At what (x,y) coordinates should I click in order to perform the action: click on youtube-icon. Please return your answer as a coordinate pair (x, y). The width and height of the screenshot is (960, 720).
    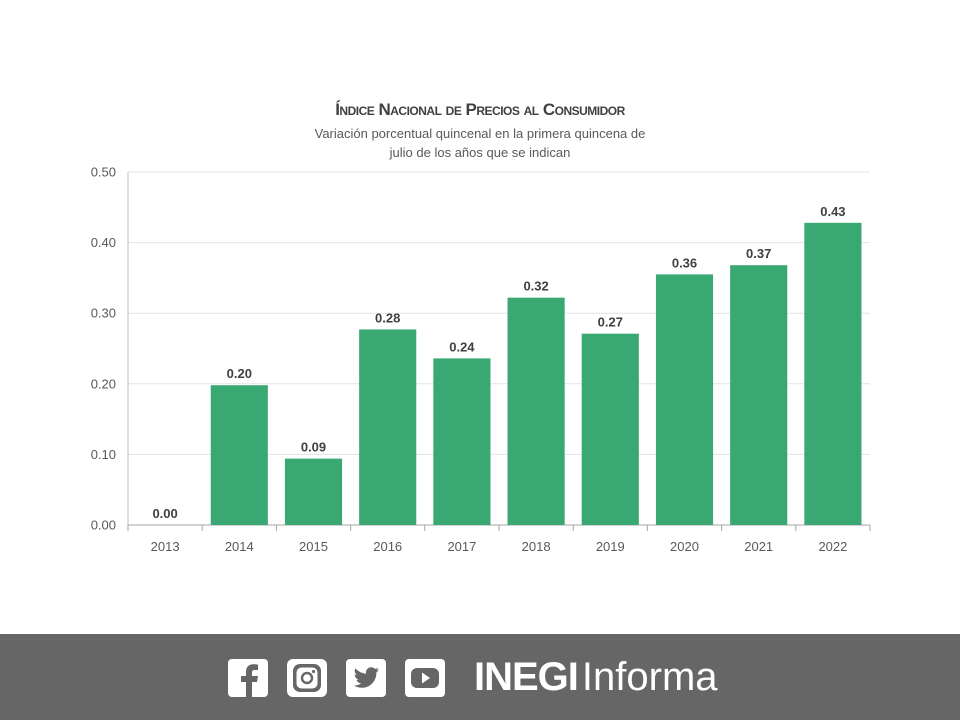
    Looking at the image, I should click on (425, 678).